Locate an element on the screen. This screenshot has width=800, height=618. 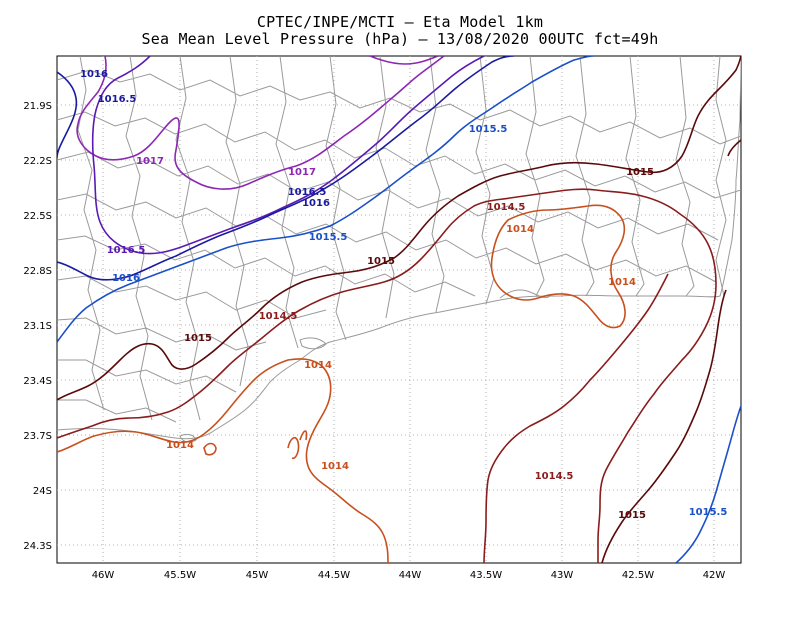
lon-tick-label: 45W is located at coordinates (257, 575).